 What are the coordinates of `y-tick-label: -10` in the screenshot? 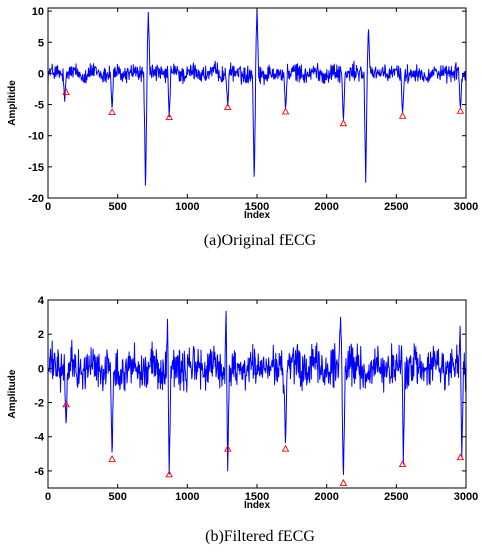 It's located at (36, 137).